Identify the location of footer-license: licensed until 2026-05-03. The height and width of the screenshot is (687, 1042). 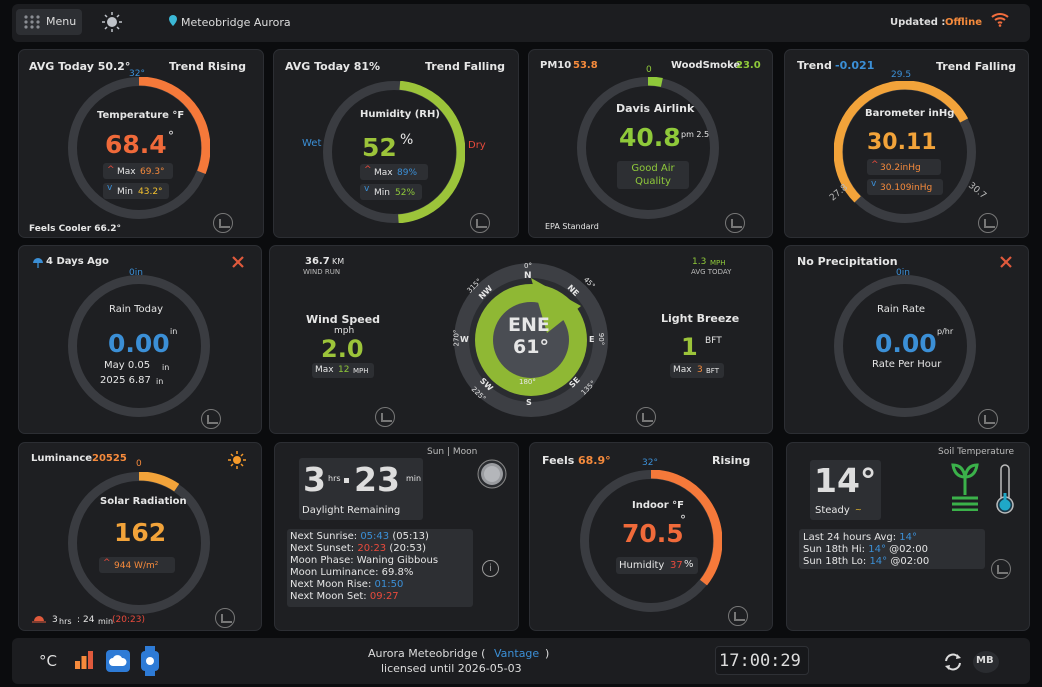
(451, 668).